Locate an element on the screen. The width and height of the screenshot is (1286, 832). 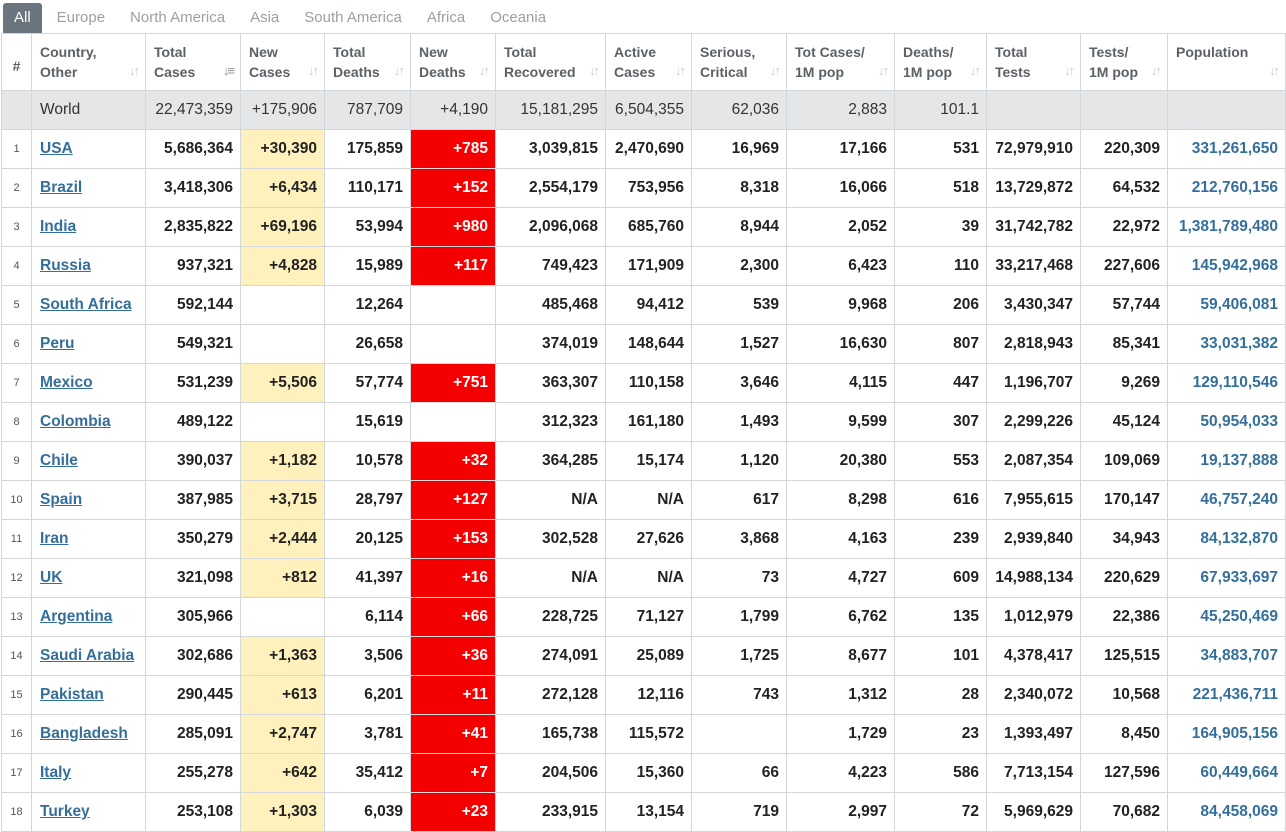
column-header-tests-1m-pop: Tests/1M pop ↓↑ is located at coordinates (1124, 62).